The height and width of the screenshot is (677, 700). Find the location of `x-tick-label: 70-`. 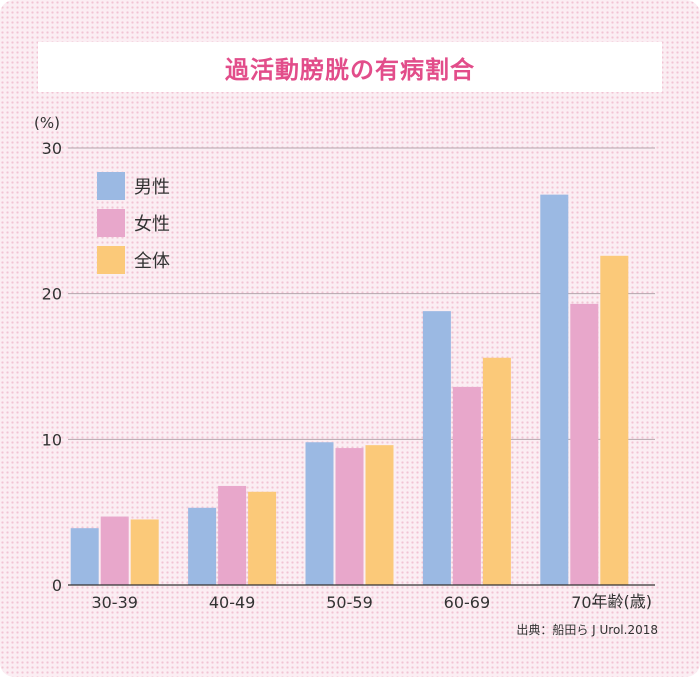

x-tick-label: 70- is located at coordinates (584, 602).